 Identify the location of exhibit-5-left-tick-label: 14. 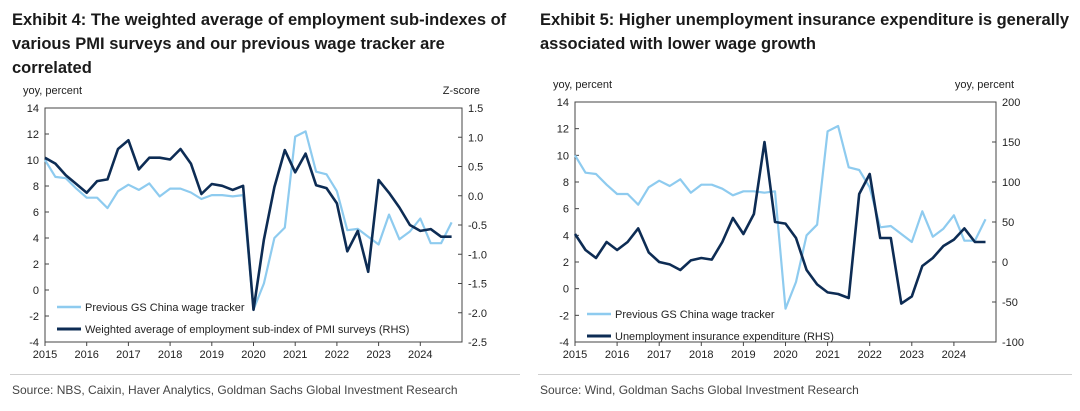
(563, 103).